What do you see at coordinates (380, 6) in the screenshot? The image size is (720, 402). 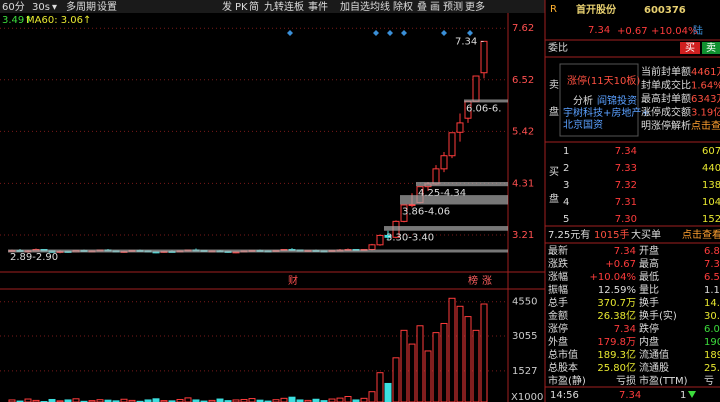 I see `toolbar-button: 均线` at bounding box center [380, 6].